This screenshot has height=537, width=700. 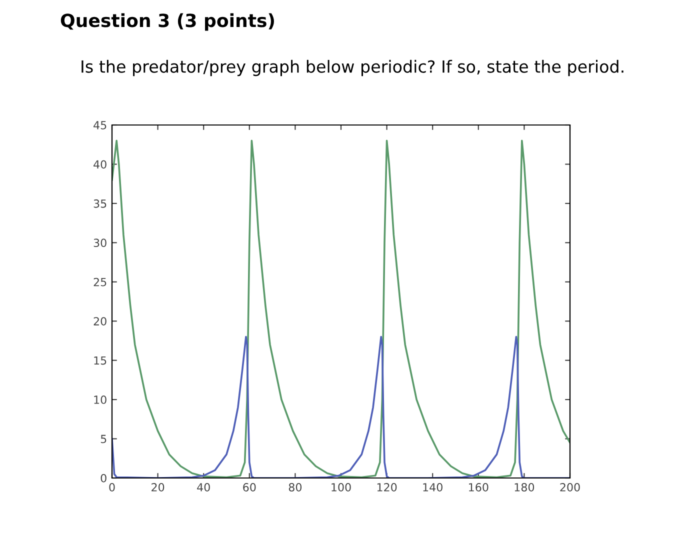 I want to click on x-tick-label: 160, so click(x=478, y=487).